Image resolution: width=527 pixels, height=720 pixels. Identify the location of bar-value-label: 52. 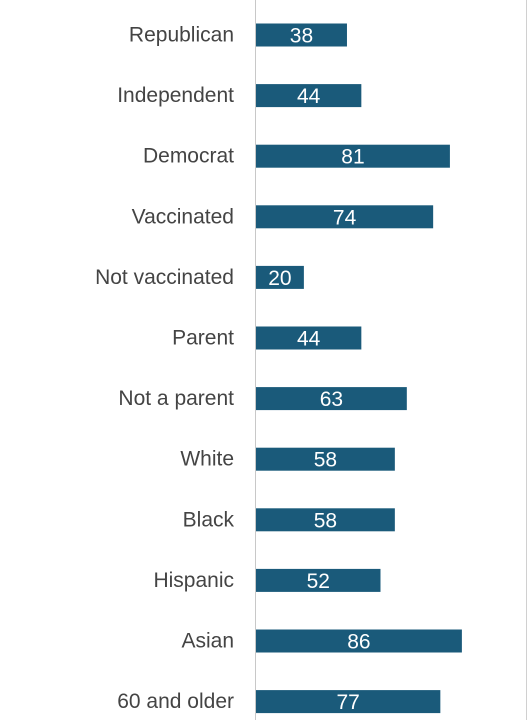
(318, 581).